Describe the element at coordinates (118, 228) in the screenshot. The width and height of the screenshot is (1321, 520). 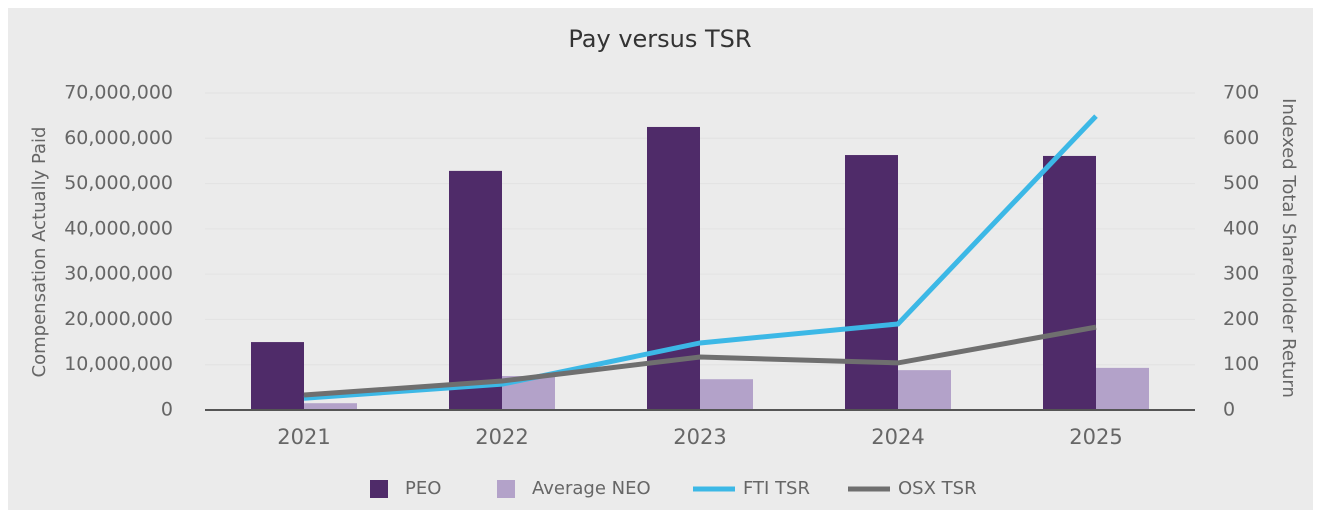
I see `y-tick-label: 40,000,000` at that location.